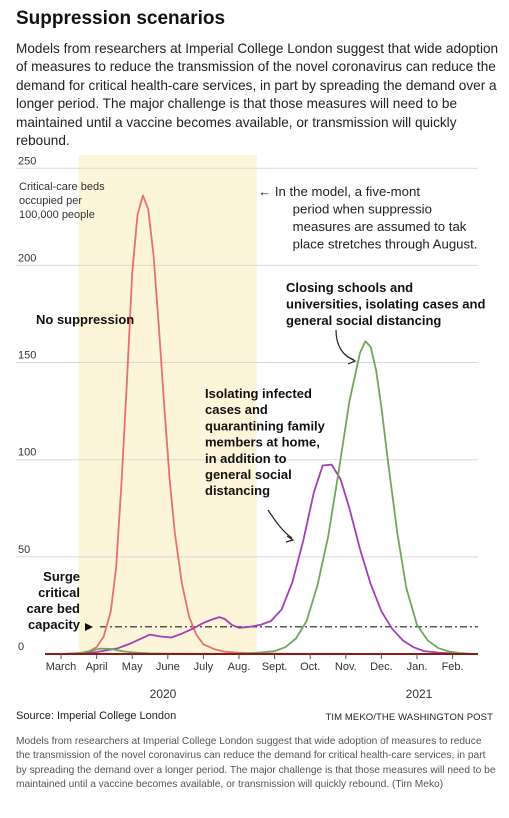 The height and width of the screenshot is (818, 509). What do you see at coordinates (61, 667) in the screenshot?
I see `x-tick-label-0: March` at bounding box center [61, 667].